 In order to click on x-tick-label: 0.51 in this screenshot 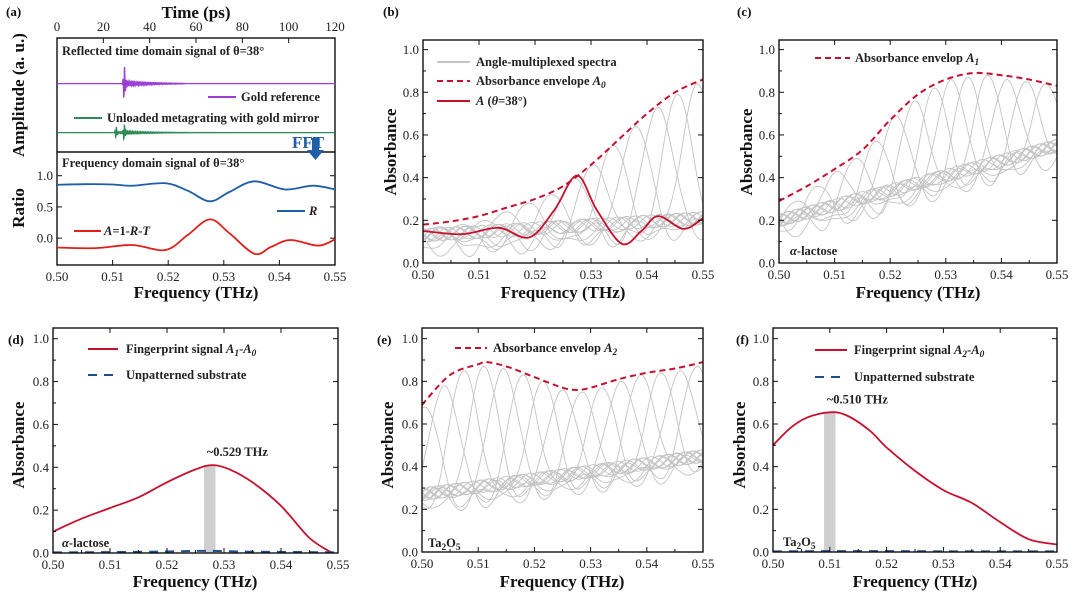, I will do `click(829, 563)`.